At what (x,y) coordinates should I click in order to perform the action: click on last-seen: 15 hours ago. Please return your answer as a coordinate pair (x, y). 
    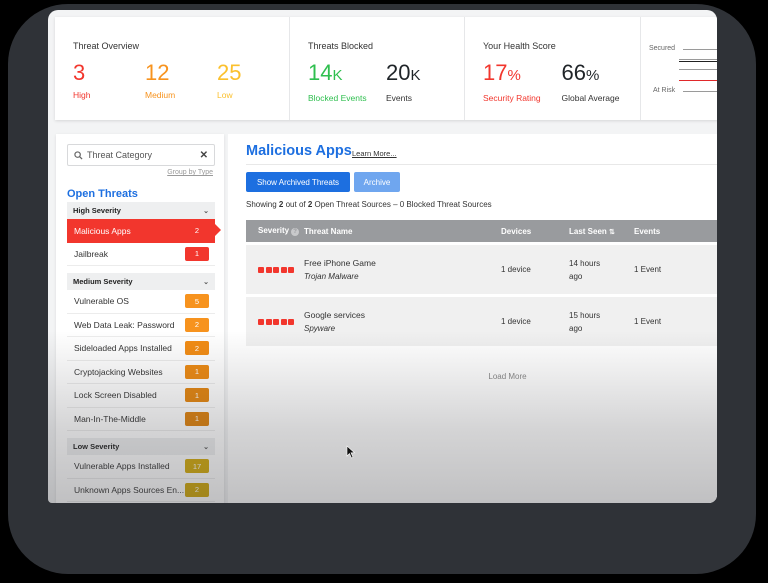
    Looking at the image, I should click on (585, 321).